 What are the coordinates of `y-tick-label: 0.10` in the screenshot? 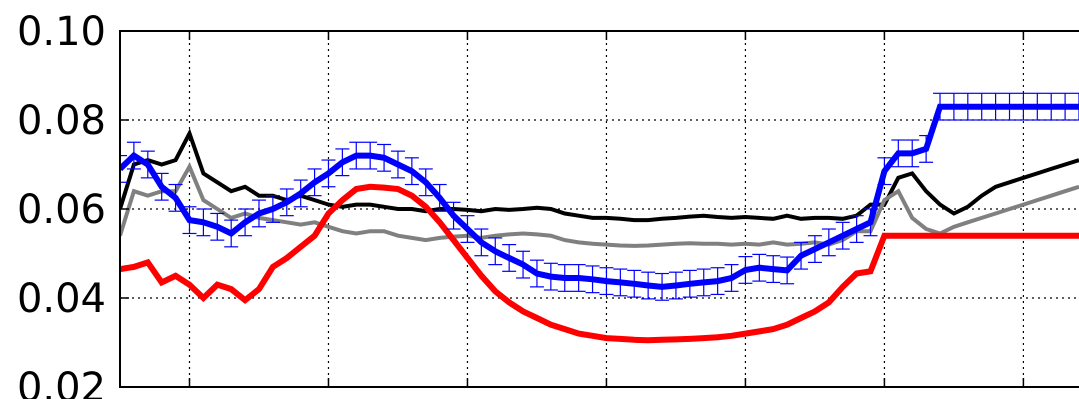 It's located at (61, 32).